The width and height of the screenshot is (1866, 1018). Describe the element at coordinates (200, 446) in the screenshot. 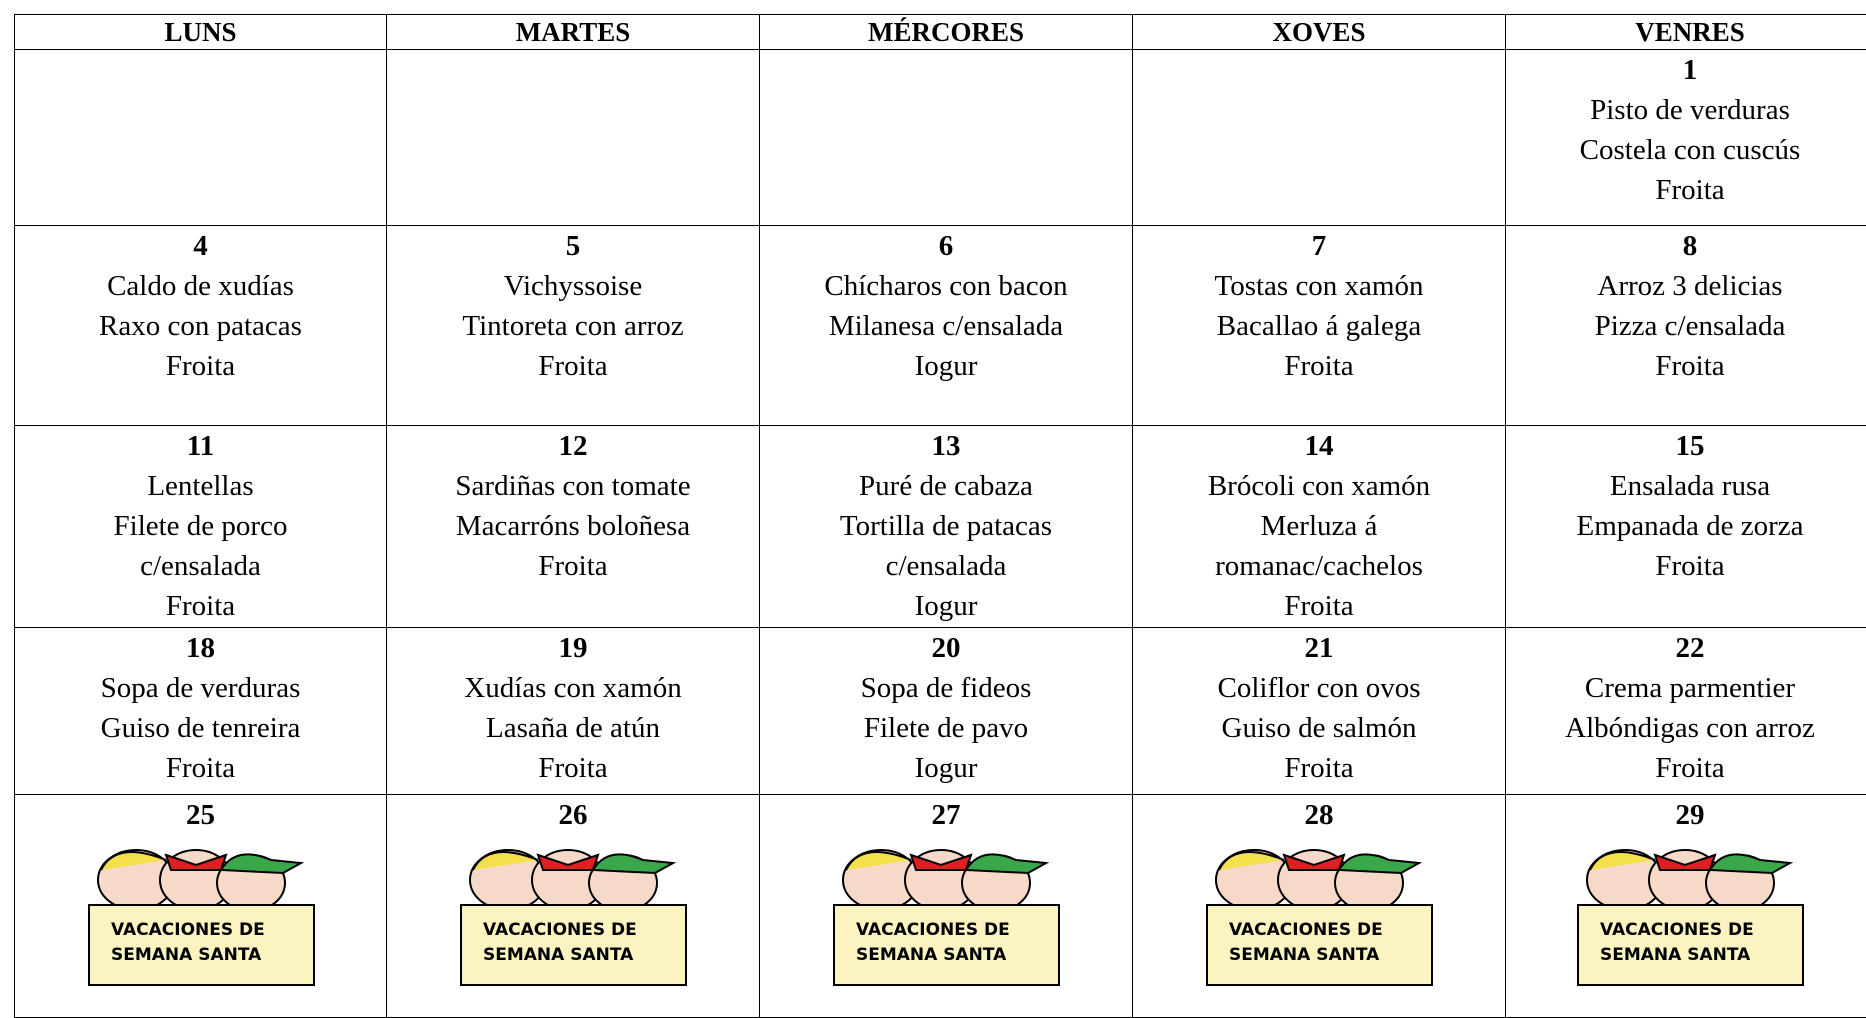

I see `day-number: 11` at that location.